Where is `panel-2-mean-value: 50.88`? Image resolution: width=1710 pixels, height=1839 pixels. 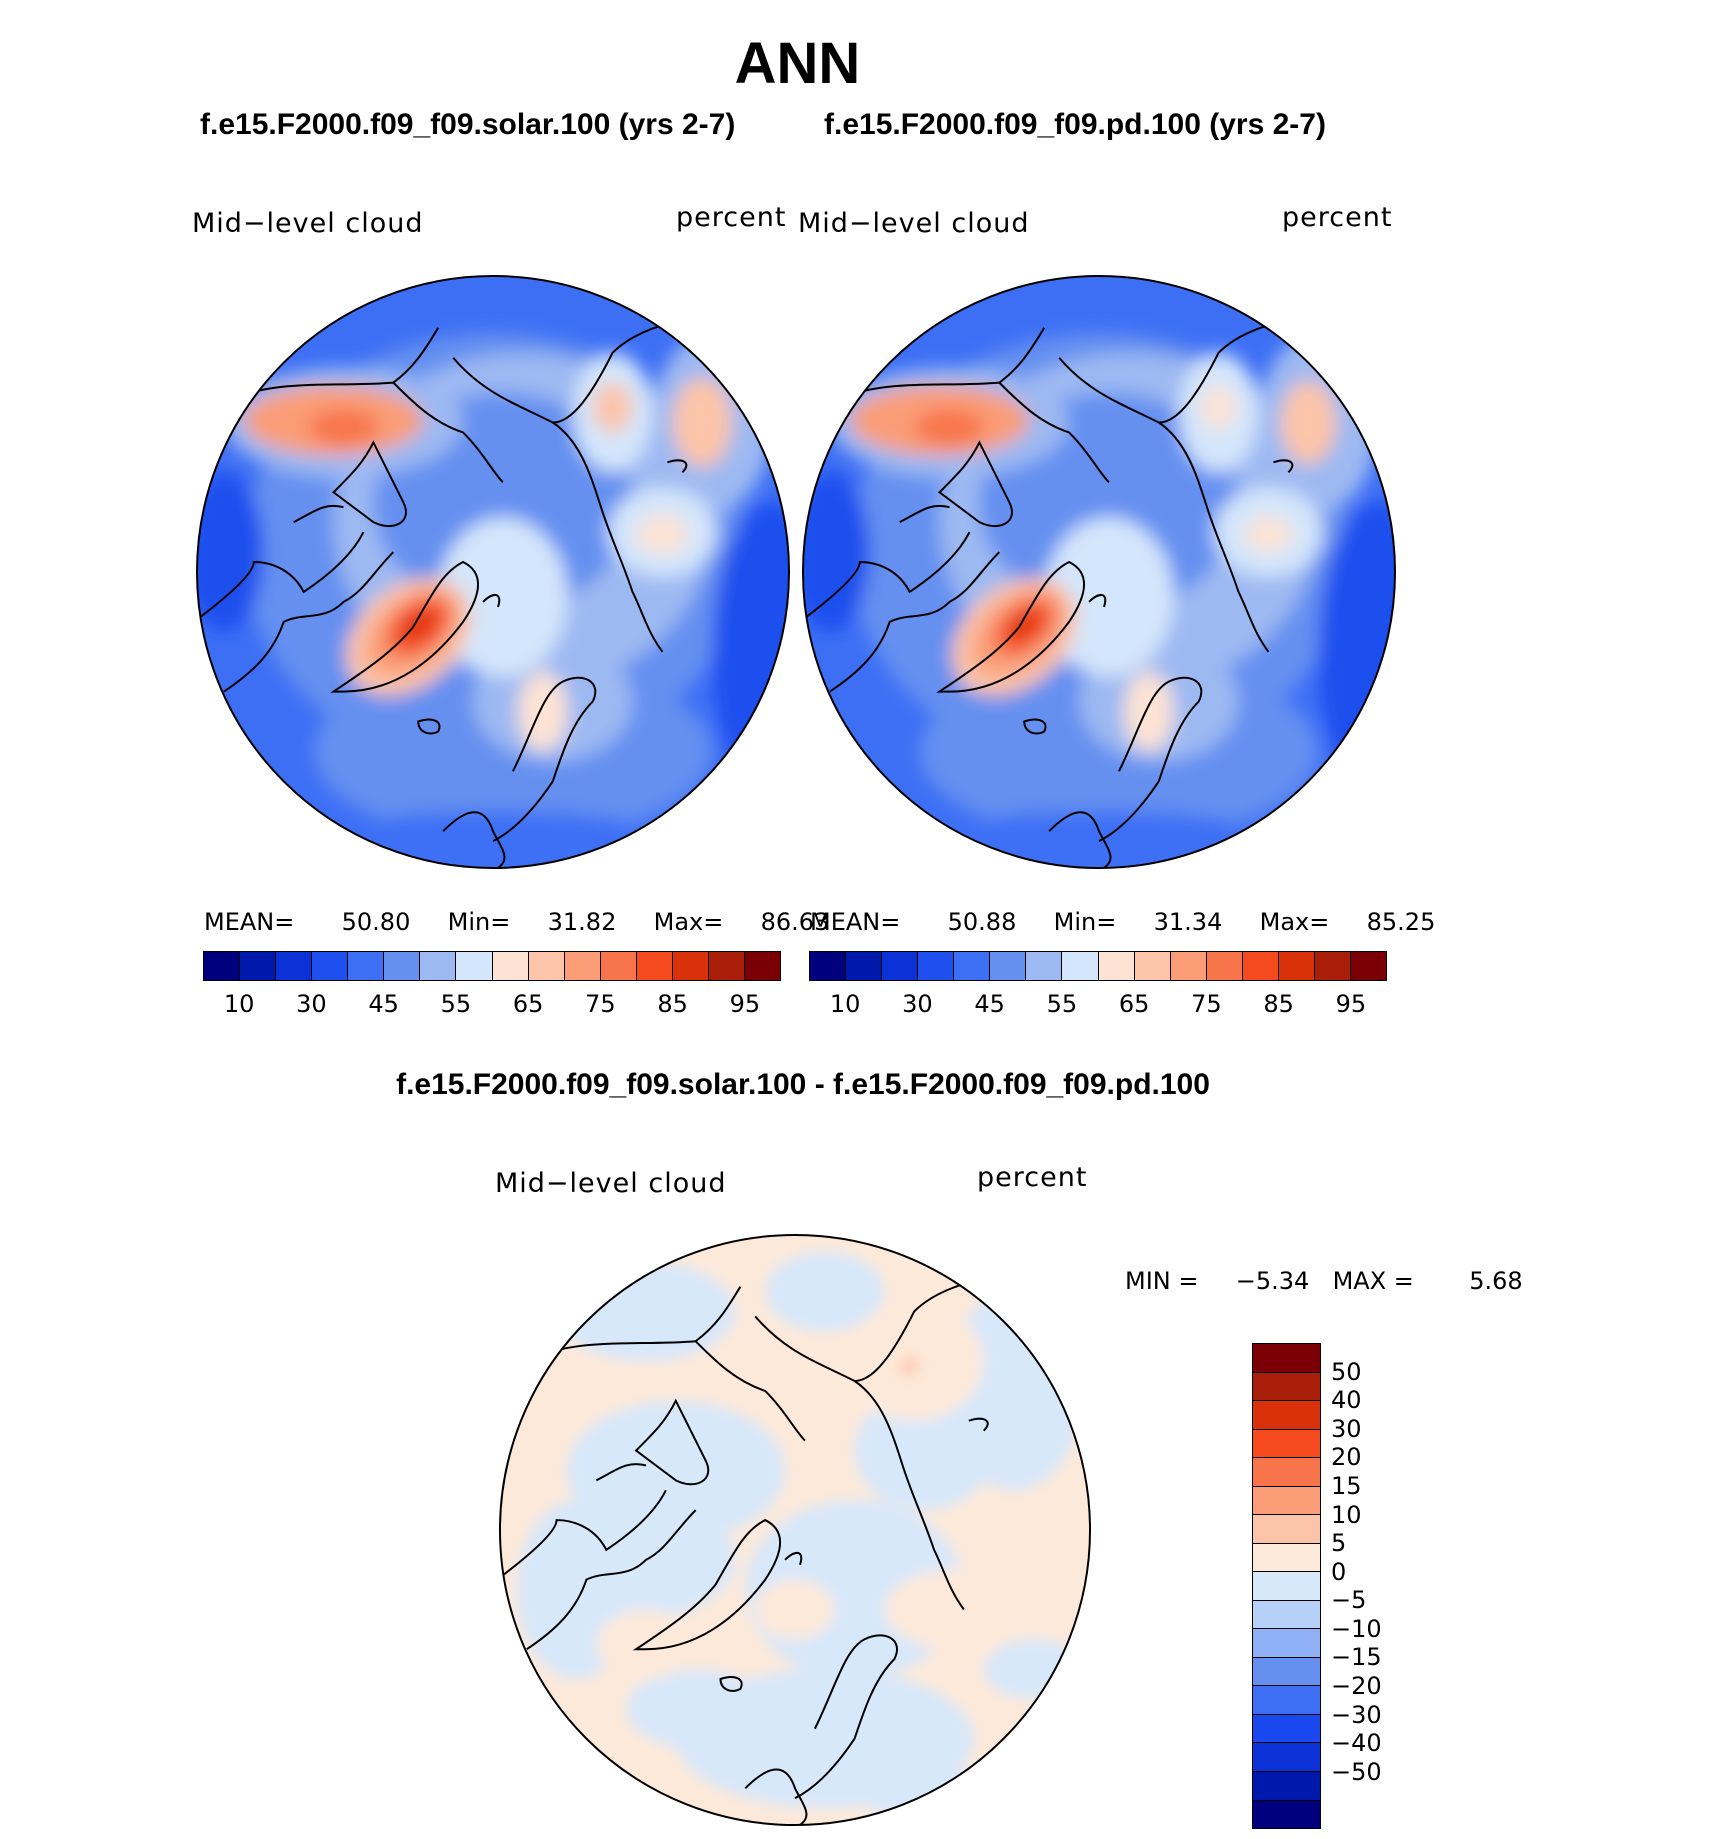 panel-2-mean-value: 50.88 is located at coordinates (982, 922).